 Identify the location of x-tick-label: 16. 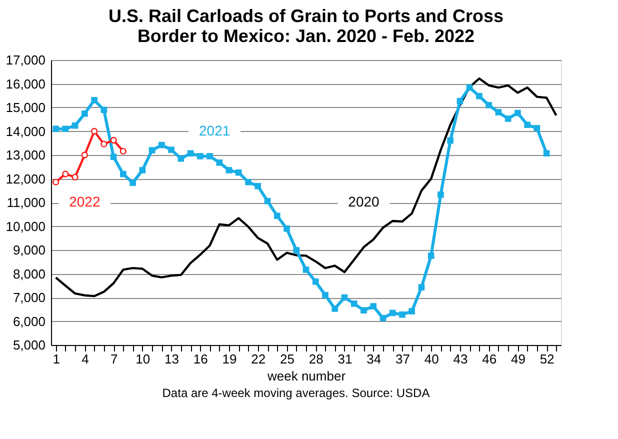
(200, 359).